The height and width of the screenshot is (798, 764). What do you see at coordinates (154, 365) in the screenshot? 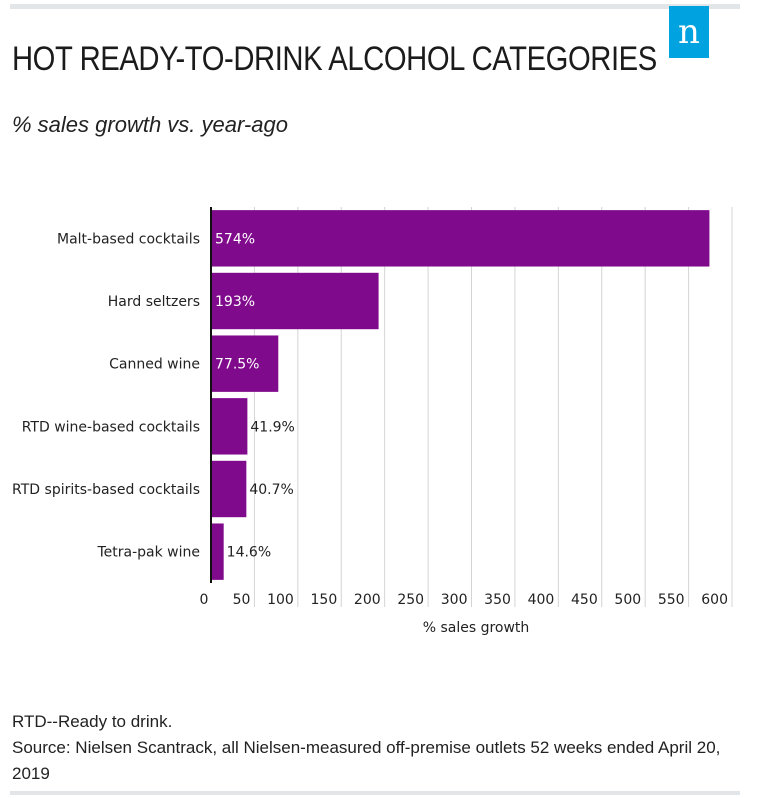
I see `category-label: Canned wine` at bounding box center [154, 365].